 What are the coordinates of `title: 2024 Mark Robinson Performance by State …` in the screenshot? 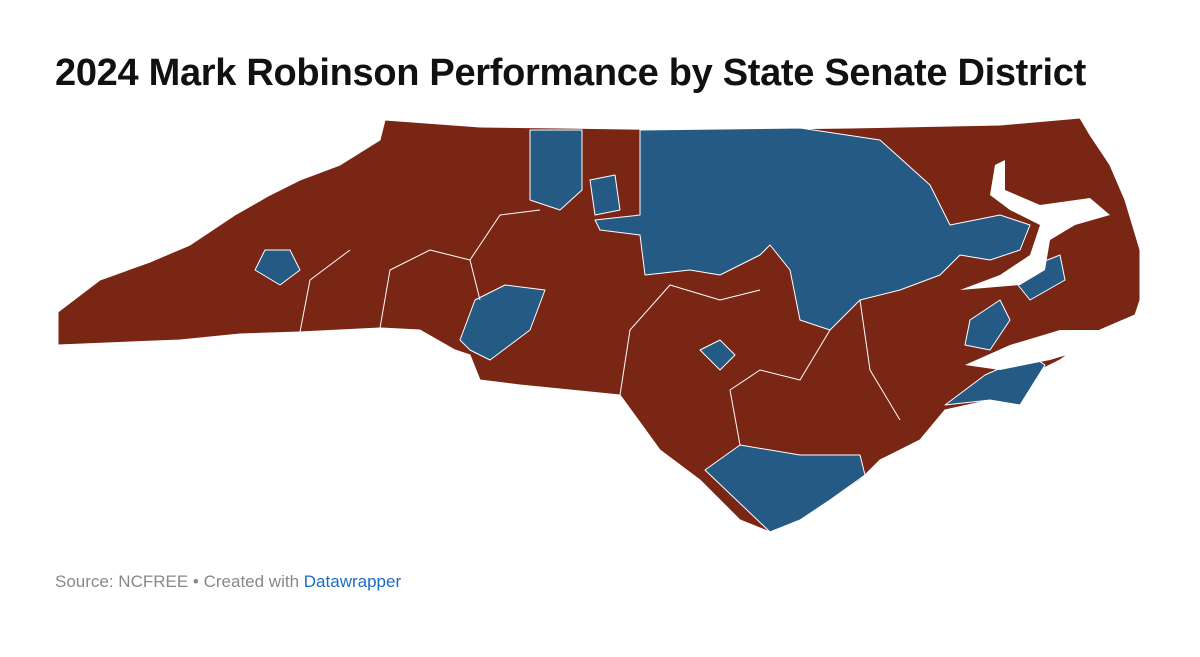 It's located at (570, 73).